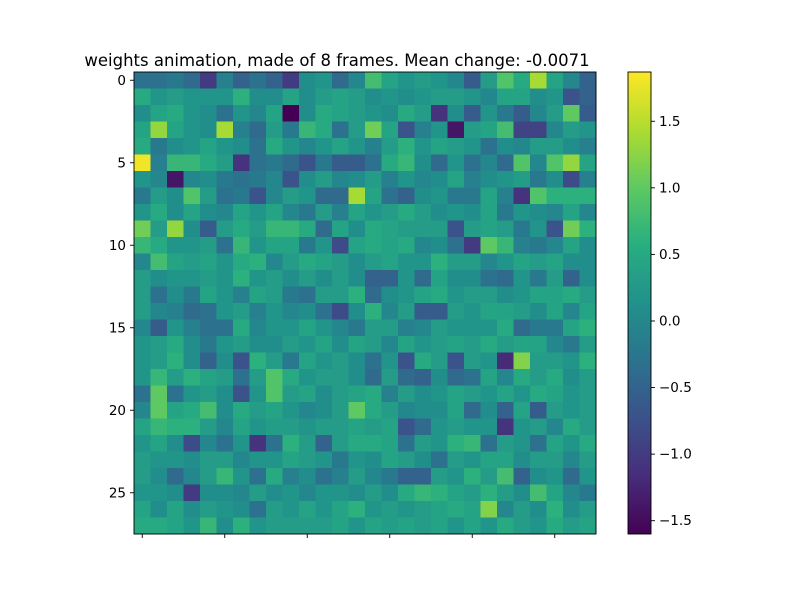 This screenshot has width=800, height=600. Describe the element at coordinates (117, 493) in the screenshot. I see `y-tick-label: 25` at that location.